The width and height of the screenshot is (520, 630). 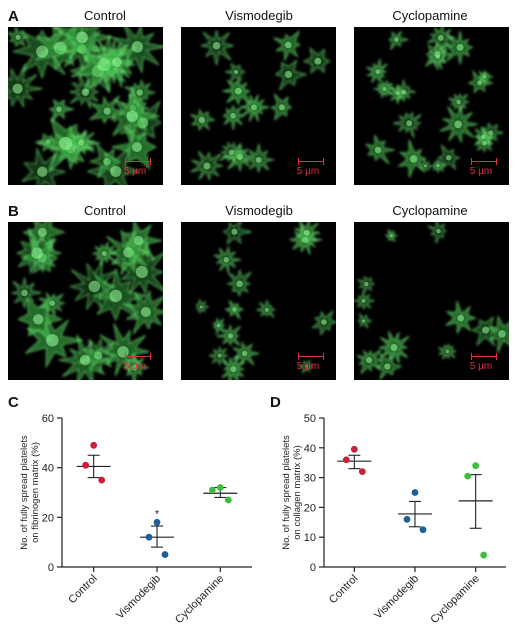 I want to click on micrograph-b-control: 5 µm, so click(x=85, y=301).